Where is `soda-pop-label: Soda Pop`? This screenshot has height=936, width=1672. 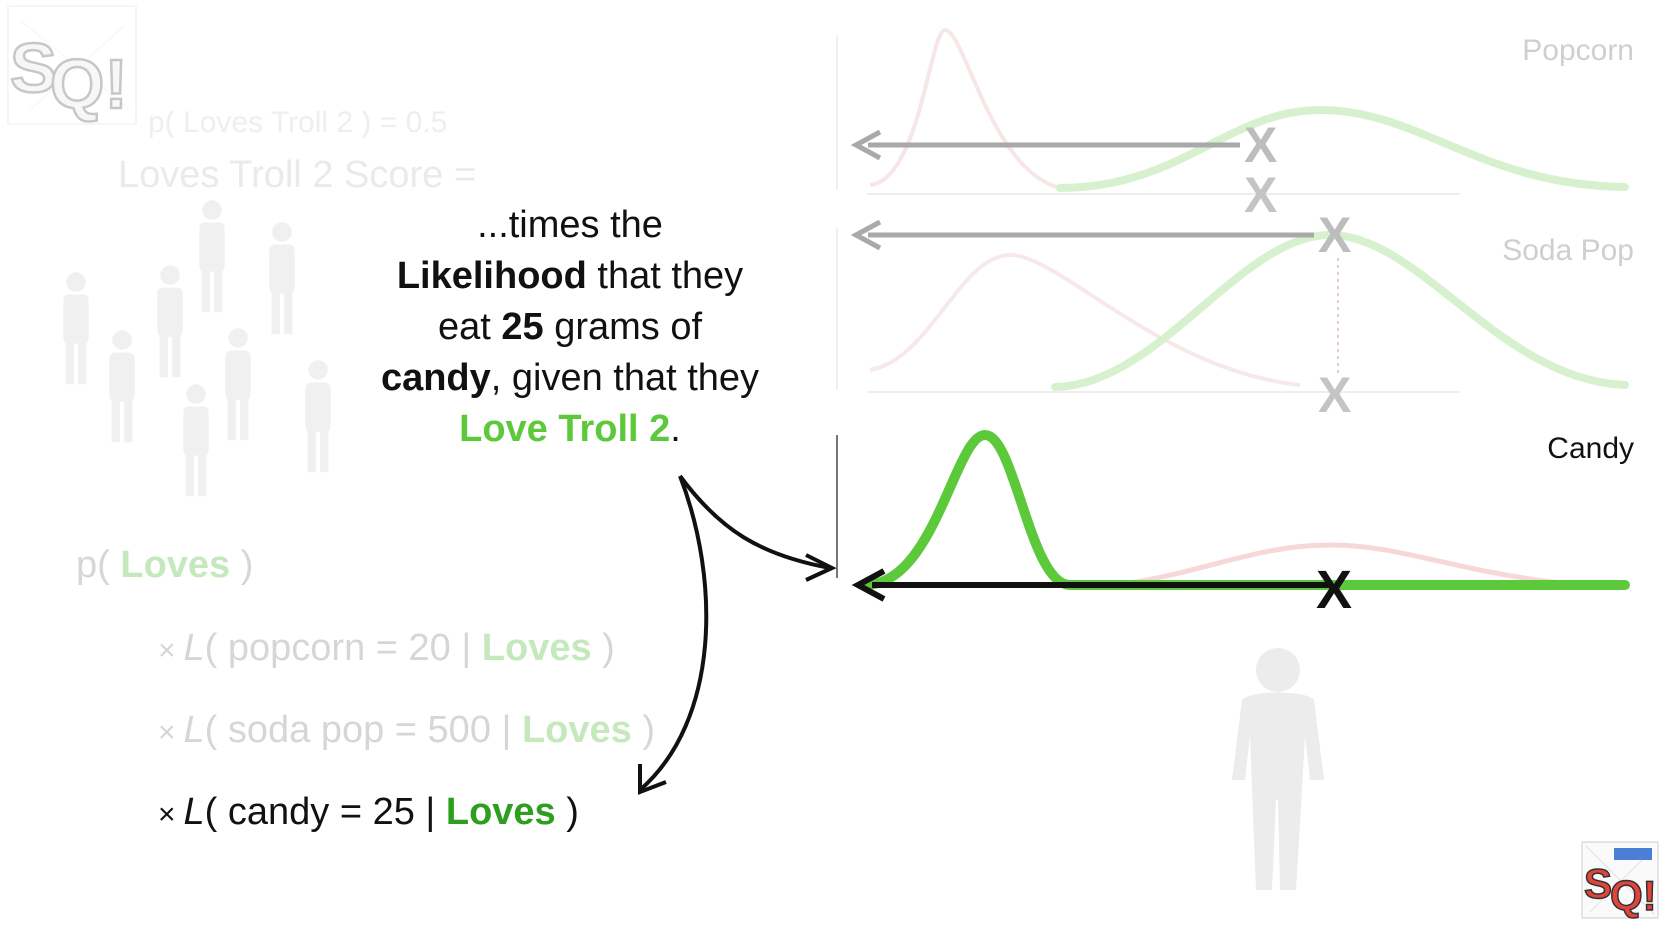 soda-pop-label: Soda Pop is located at coordinates (1568, 250).